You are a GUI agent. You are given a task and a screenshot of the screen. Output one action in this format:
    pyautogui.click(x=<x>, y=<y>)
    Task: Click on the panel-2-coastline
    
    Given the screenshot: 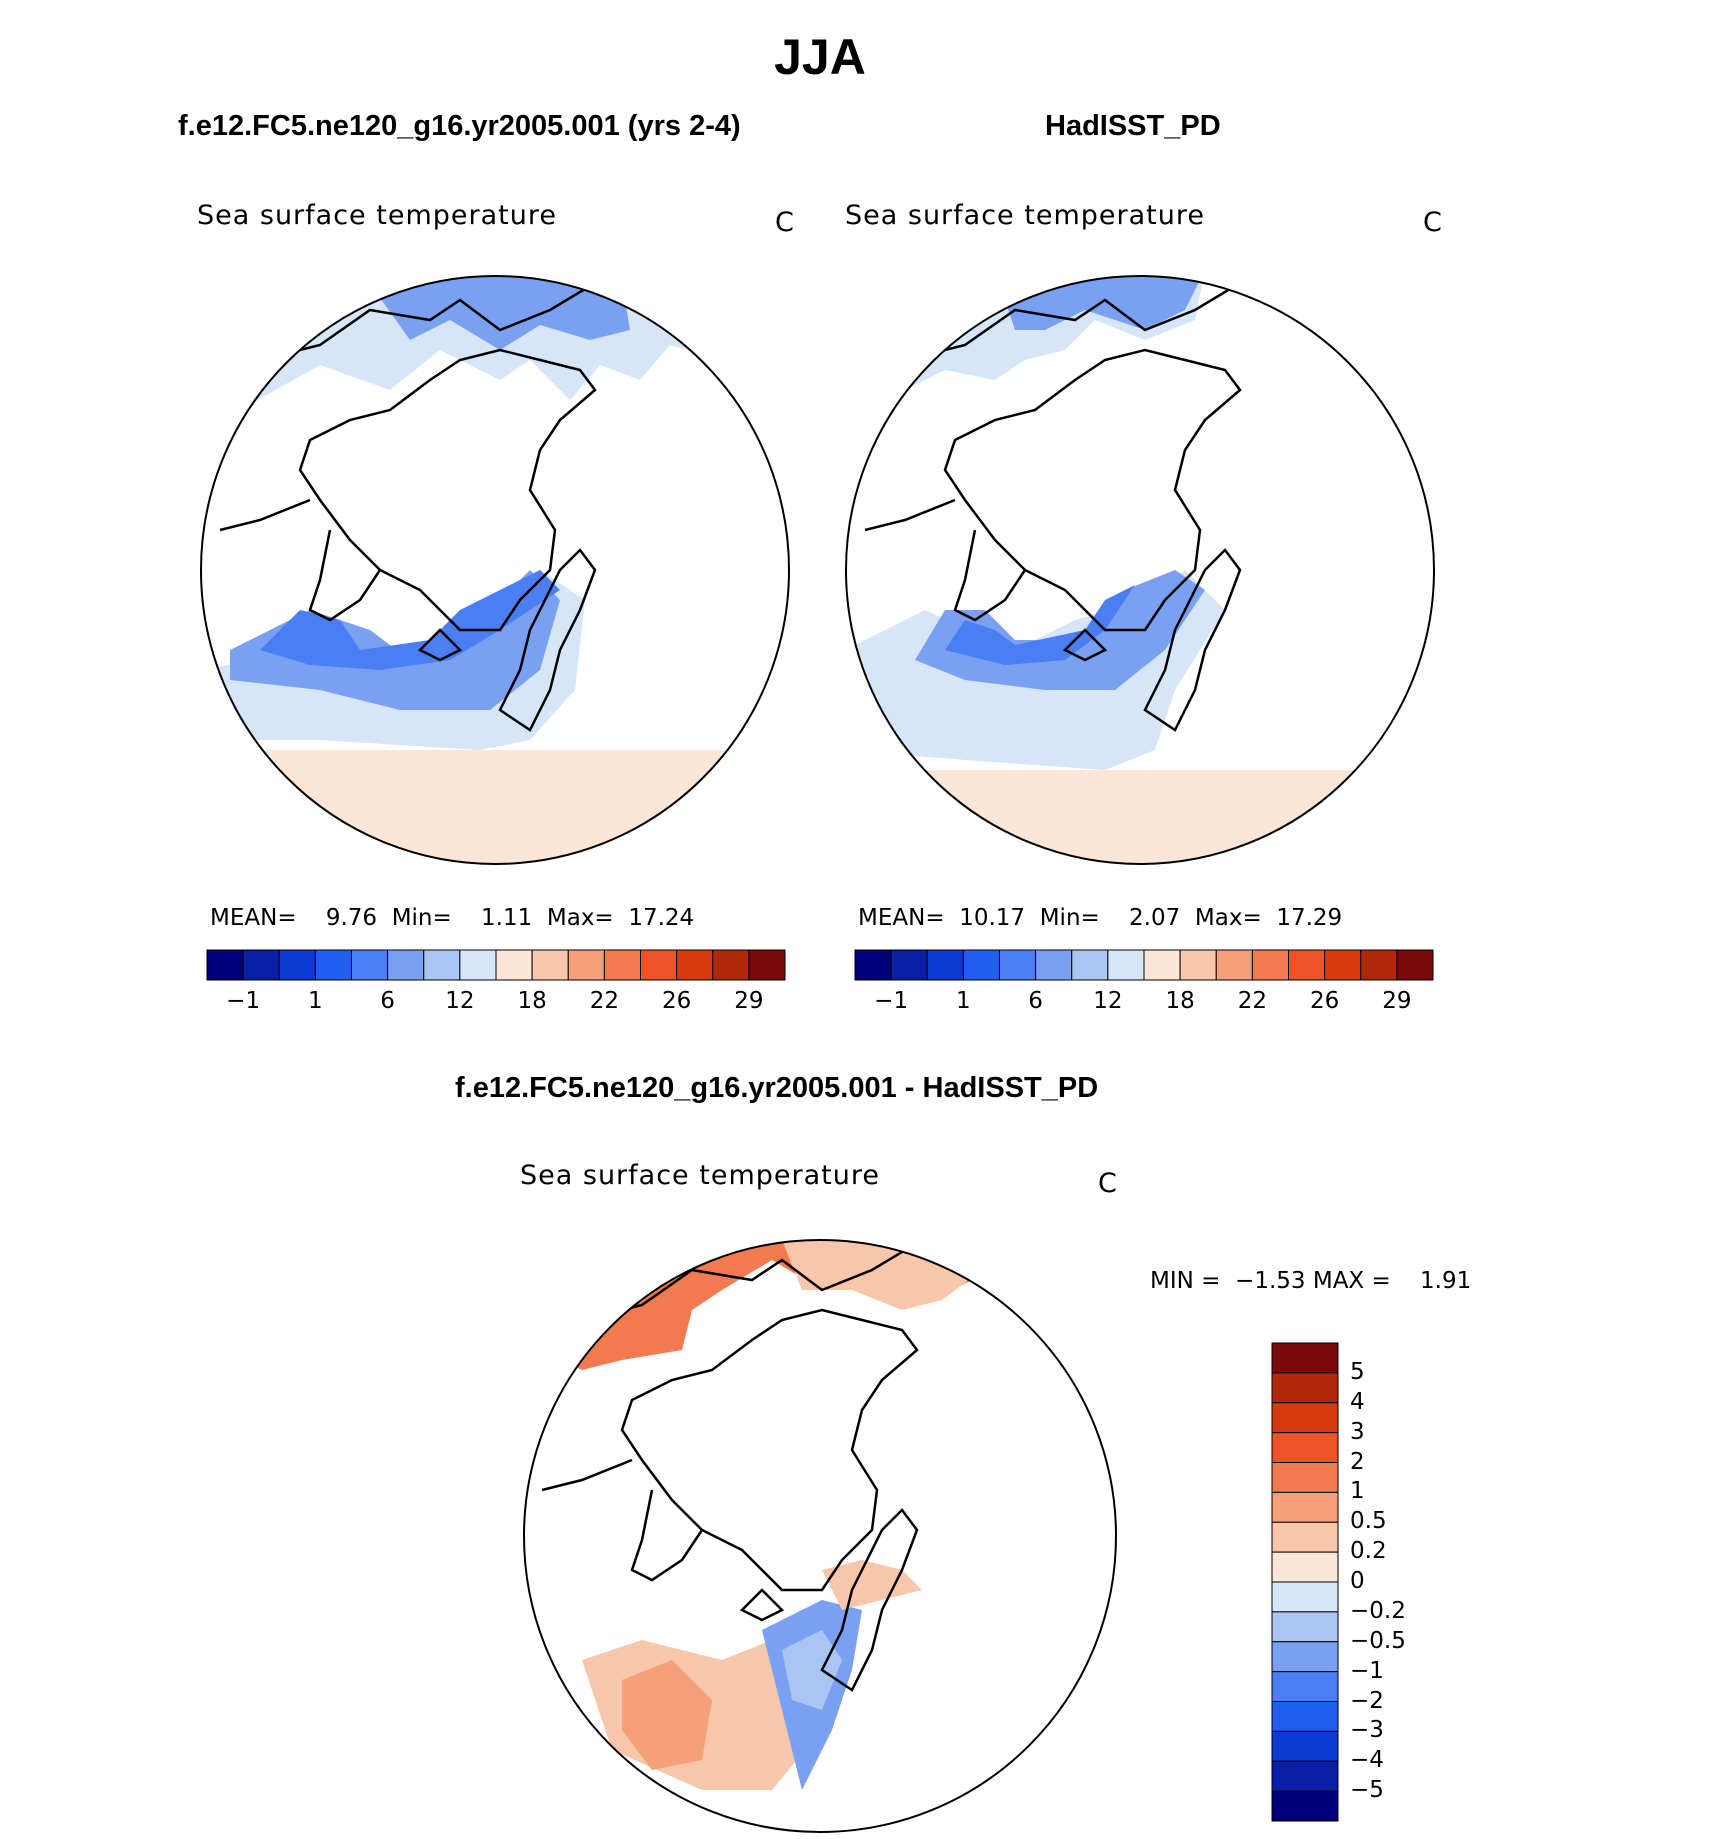 What is the action you would take?
    pyautogui.click(x=1055, y=505)
    